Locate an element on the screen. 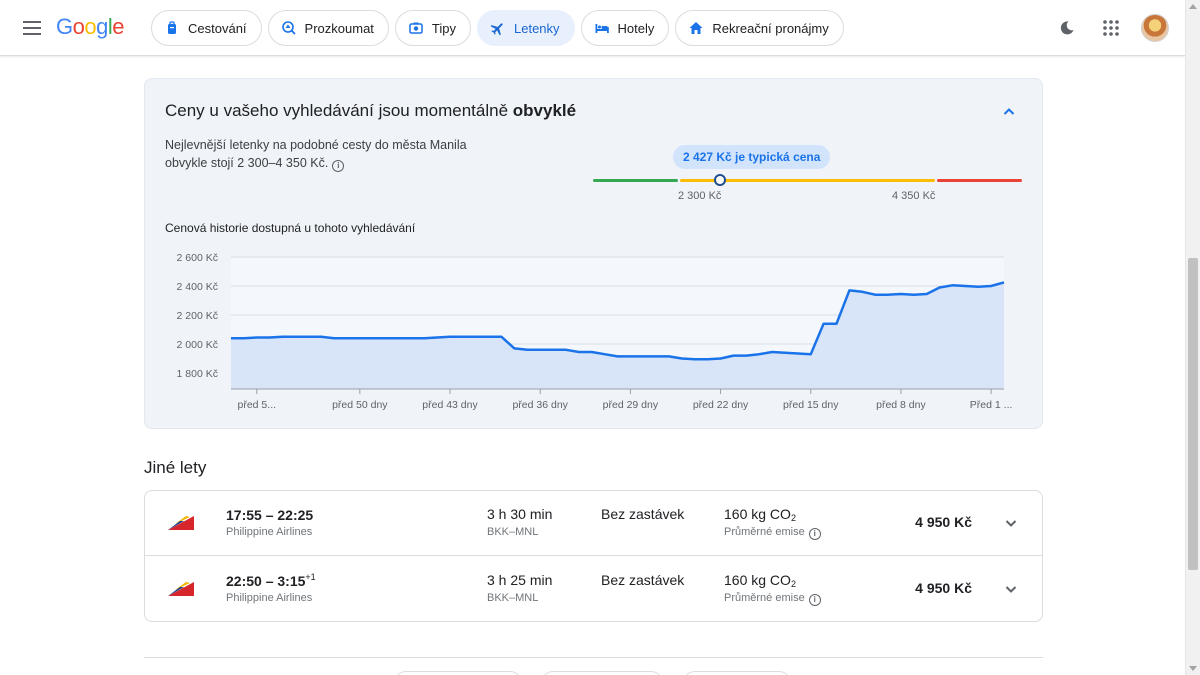  nav-chip-tips: Tipy is located at coordinates (432, 28).